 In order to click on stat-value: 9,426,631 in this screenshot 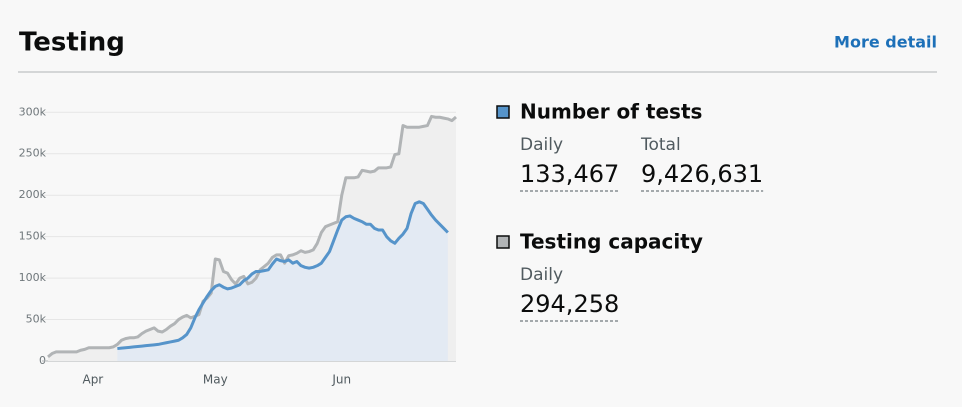, I will do `click(702, 174)`.